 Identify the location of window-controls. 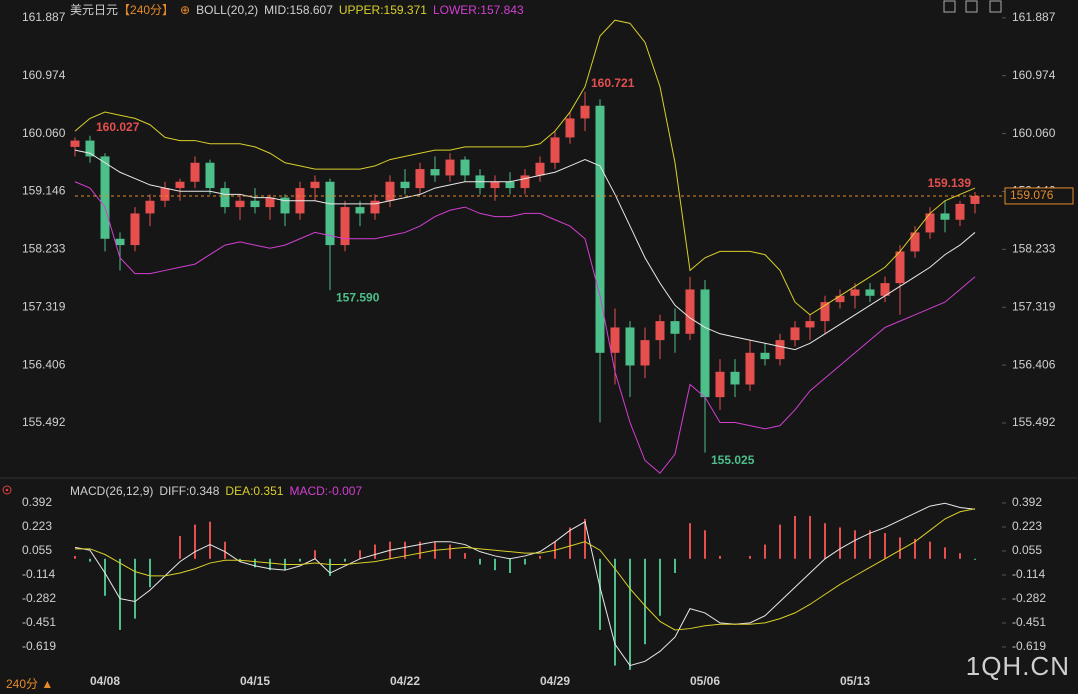
(972, 6).